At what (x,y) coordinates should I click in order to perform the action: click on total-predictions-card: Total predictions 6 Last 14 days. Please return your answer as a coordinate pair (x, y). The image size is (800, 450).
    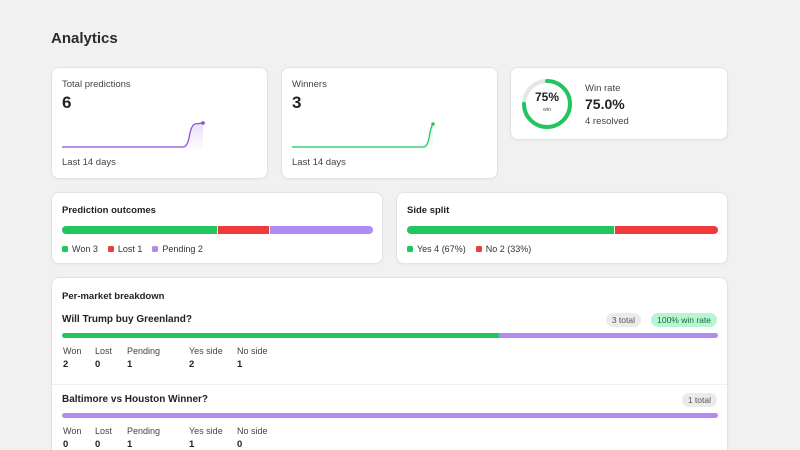
    Looking at the image, I should click on (159, 123).